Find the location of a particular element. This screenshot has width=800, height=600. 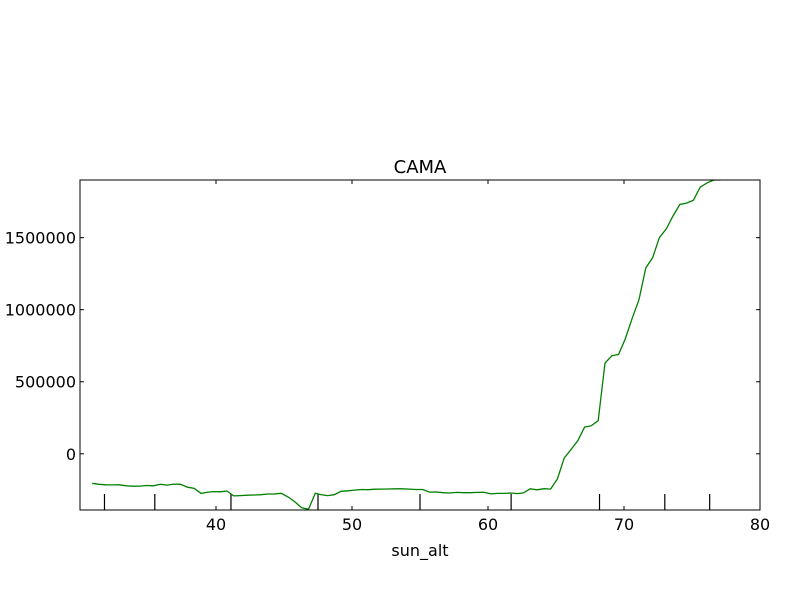

chart-title: CAMA is located at coordinates (420, 167).